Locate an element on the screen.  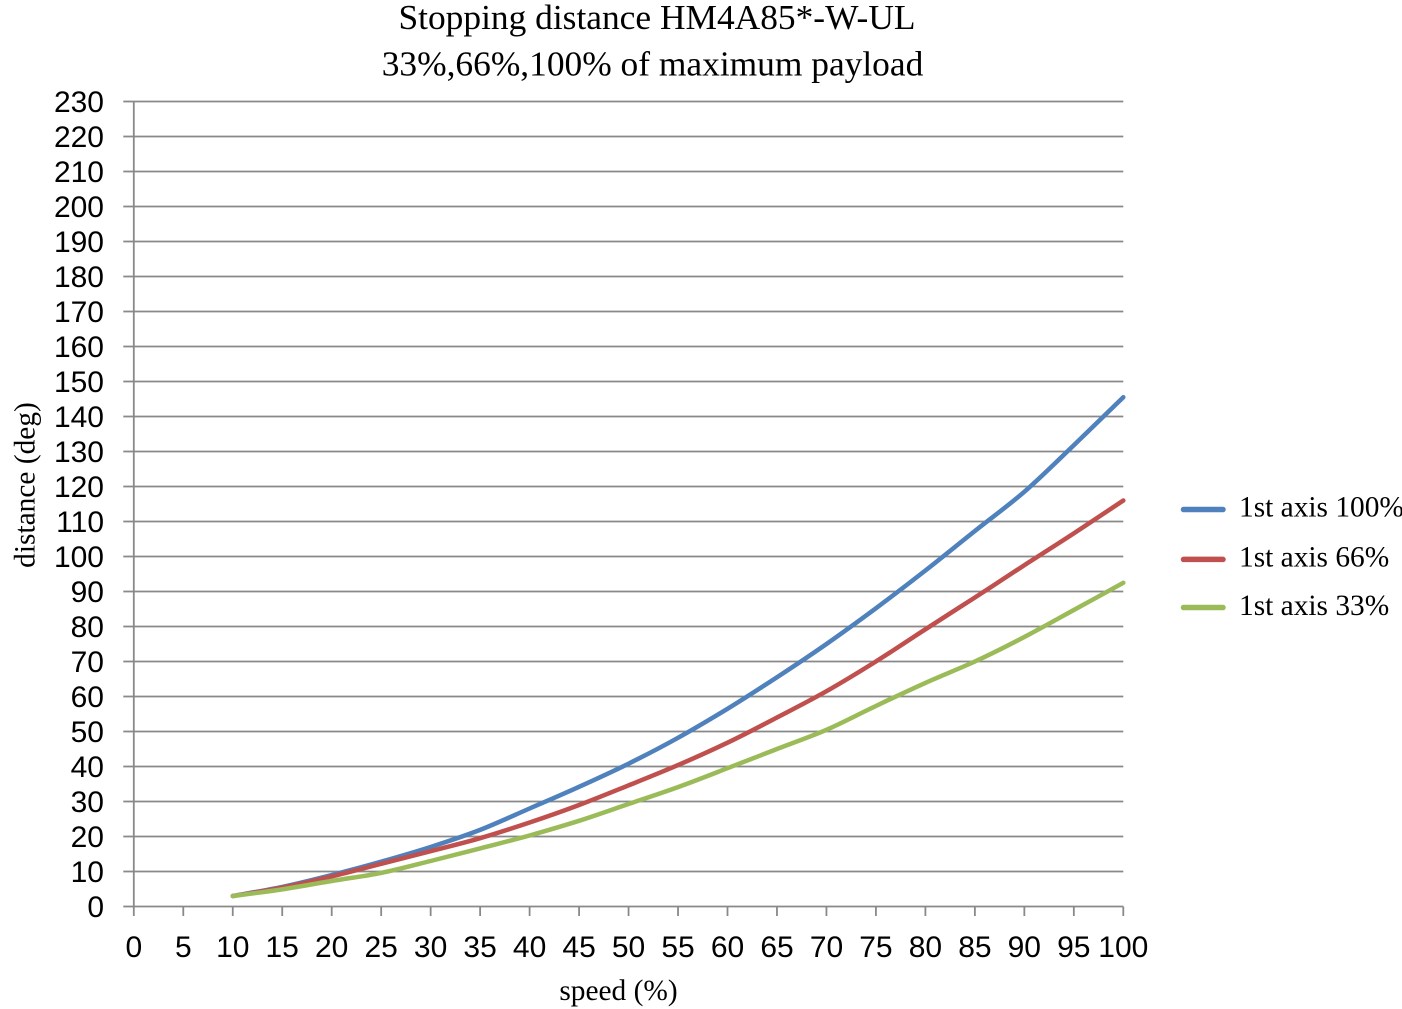
svg-text: distance (deg) is located at coordinates (26, 485).